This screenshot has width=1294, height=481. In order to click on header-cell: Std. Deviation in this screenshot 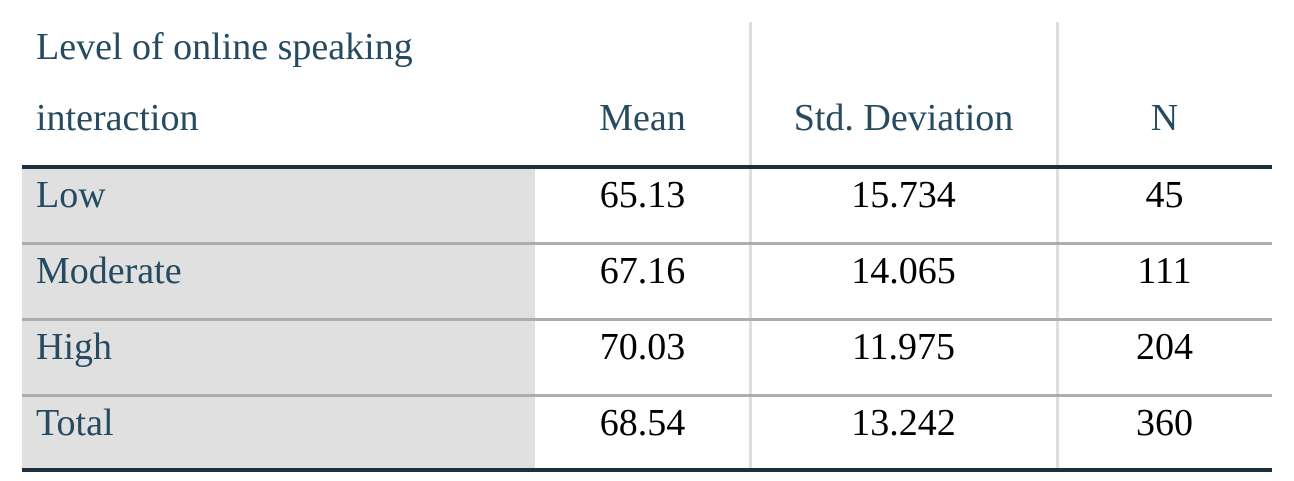, I will do `click(903, 118)`.